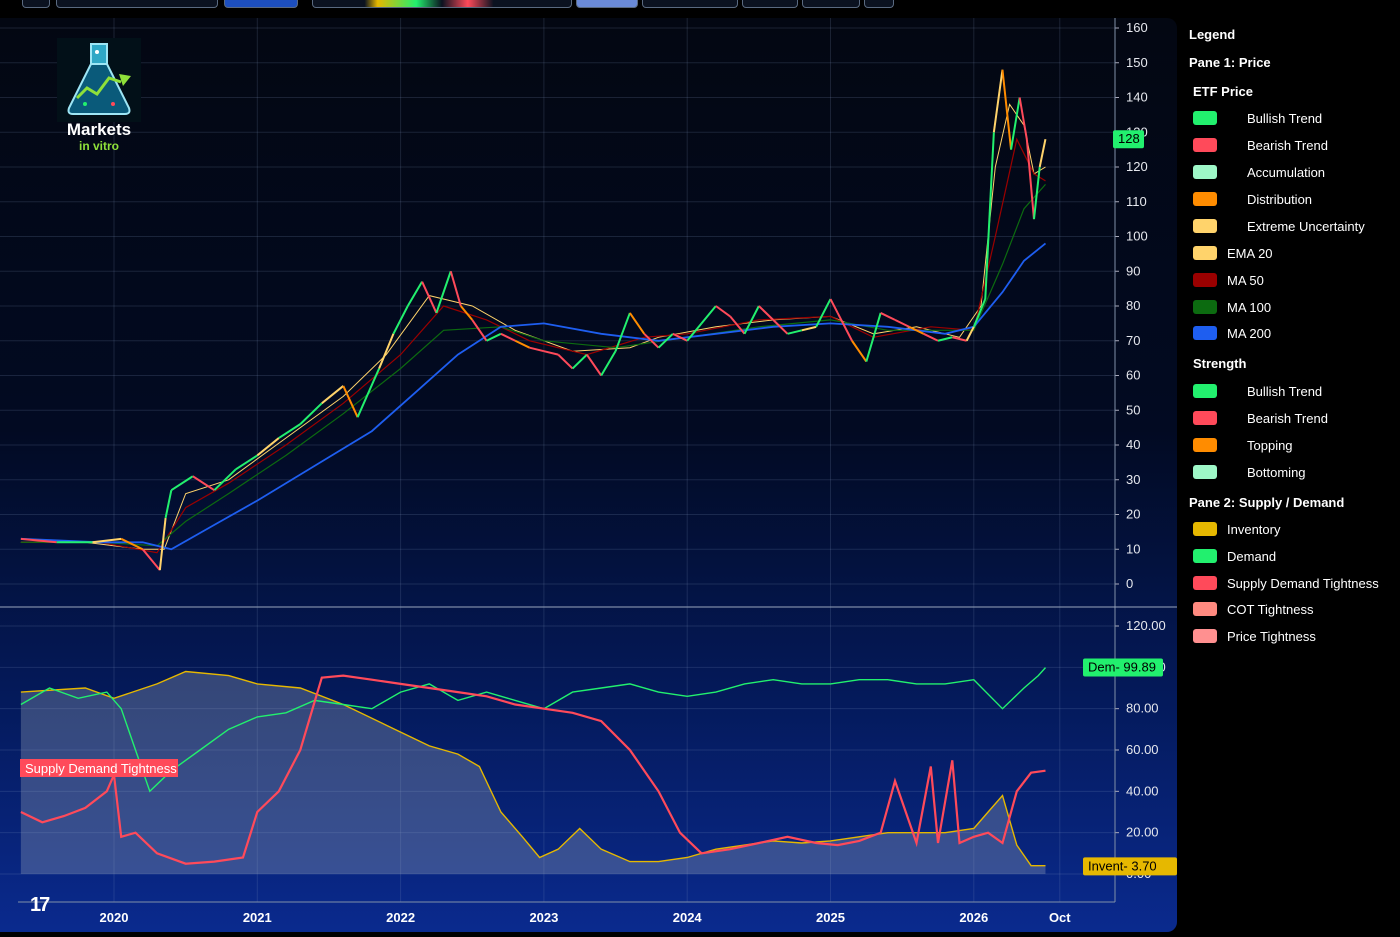  What do you see at coordinates (1252, 199) in the screenshot?
I see `legend-item: Distribution` at bounding box center [1252, 199].